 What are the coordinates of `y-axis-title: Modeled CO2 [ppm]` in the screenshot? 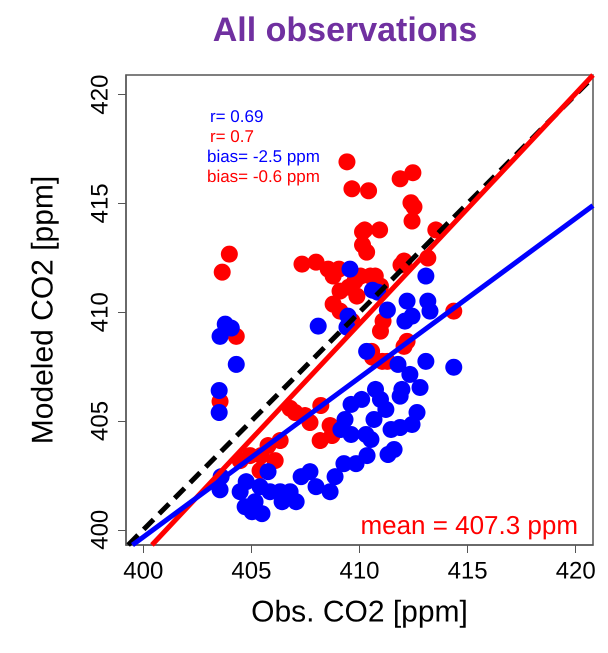 It's located at (43, 310).